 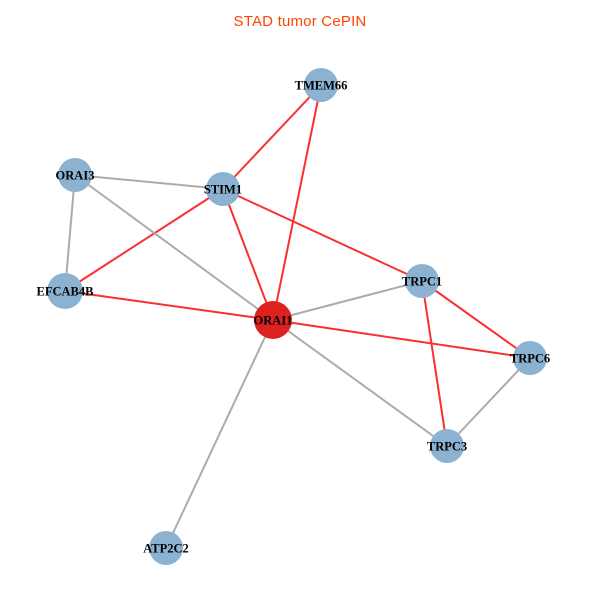 I want to click on edge-STIM1-TRPC1, so click(x=322, y=235).